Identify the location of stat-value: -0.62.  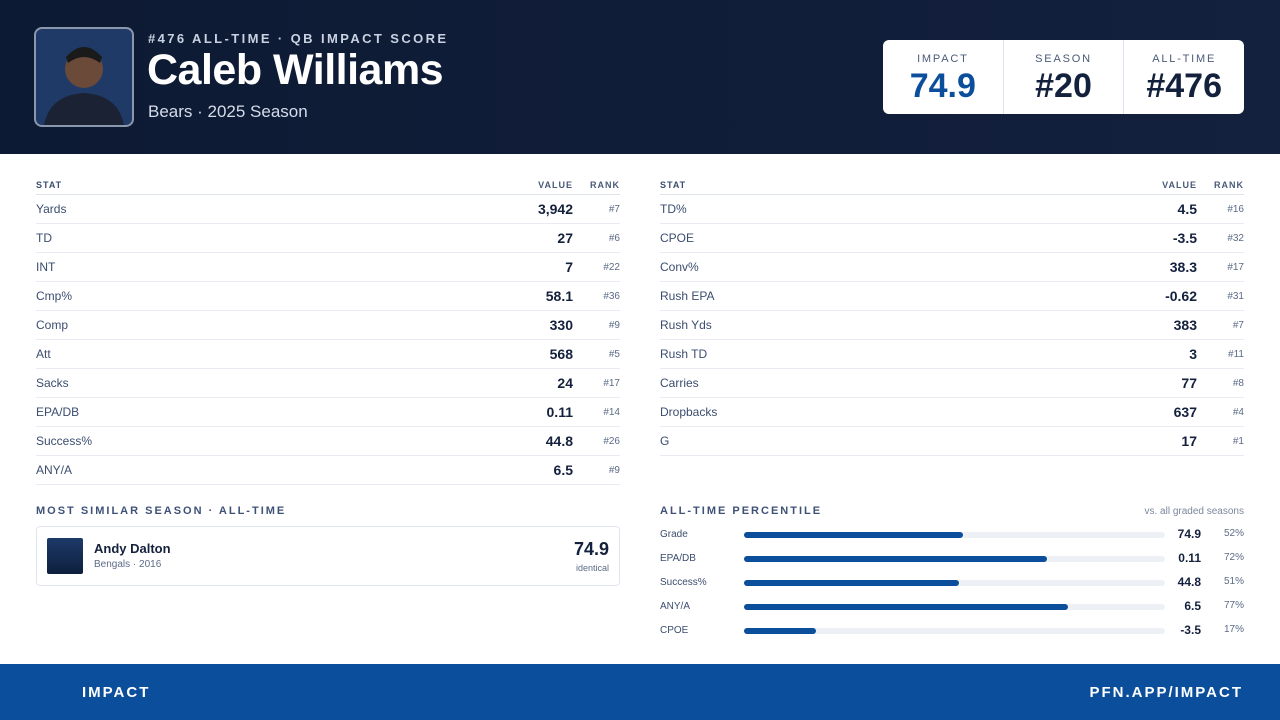
(1181, 296).